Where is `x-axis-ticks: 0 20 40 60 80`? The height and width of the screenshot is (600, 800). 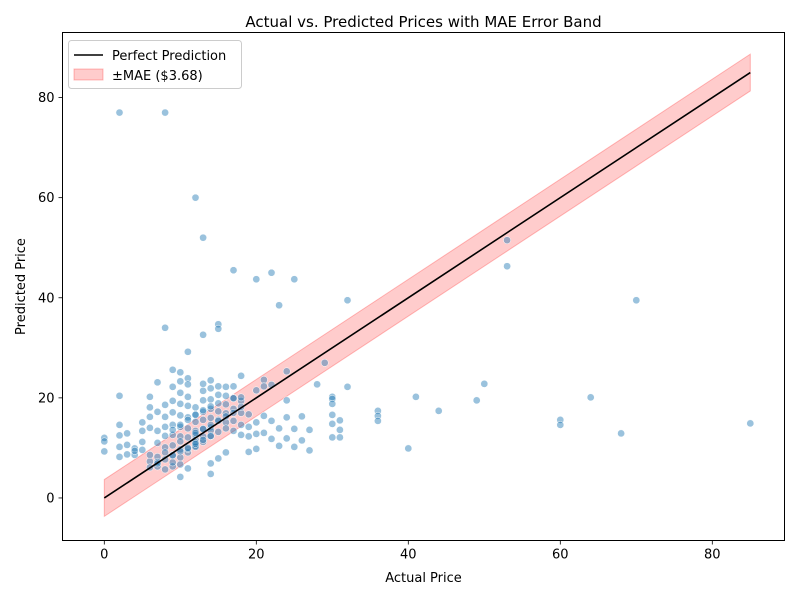
x-axis-ticks: 0 20 40 60 80 is located at coordinates (410, 551).